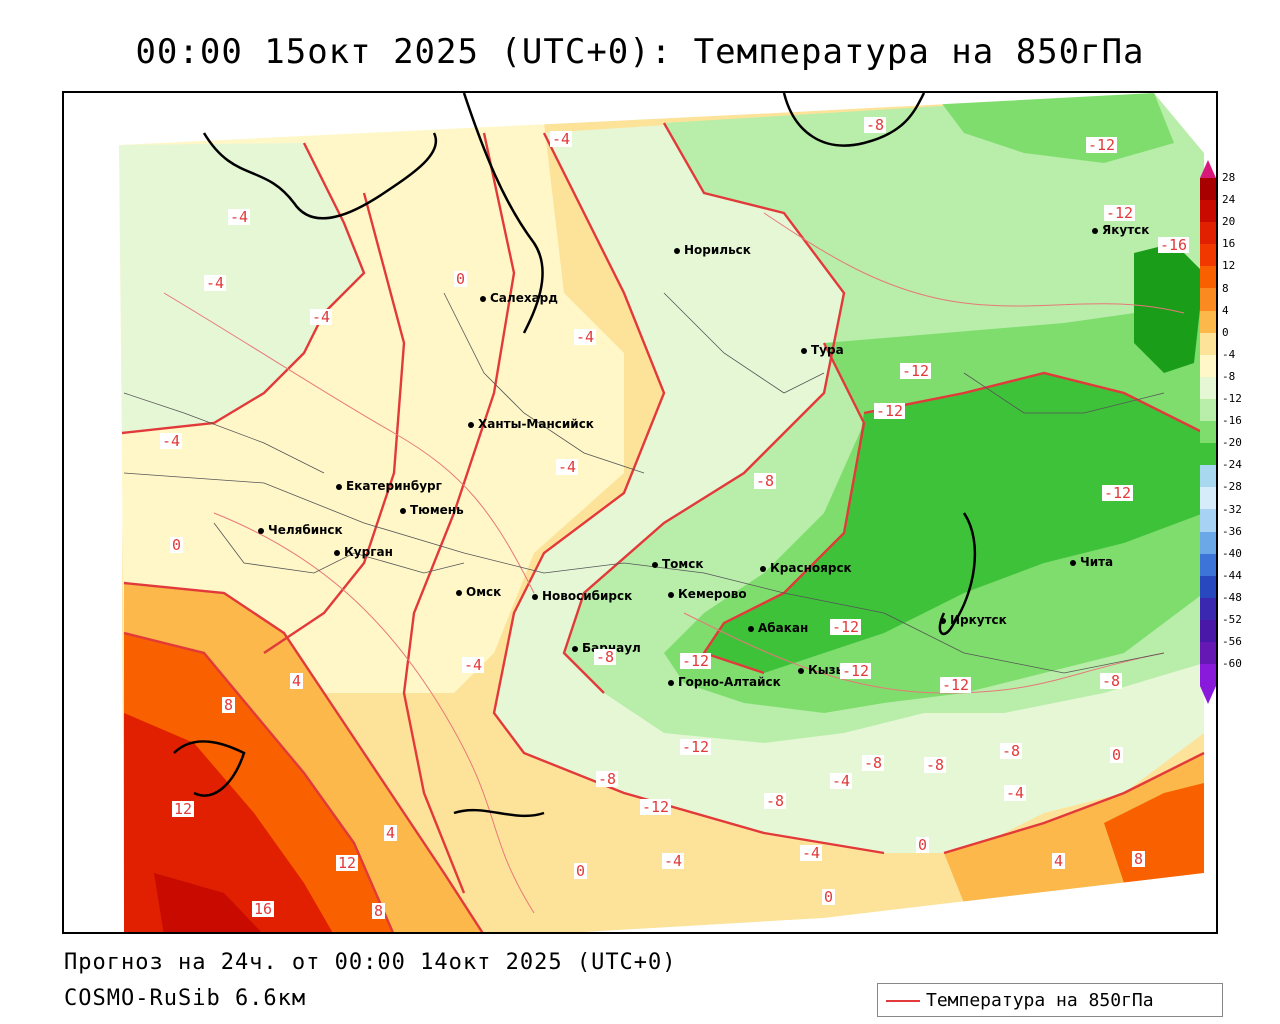 This screenshot has width=1280, height=1024. I want to click on colorbar-tick-label: 28, so click(1229, 177).